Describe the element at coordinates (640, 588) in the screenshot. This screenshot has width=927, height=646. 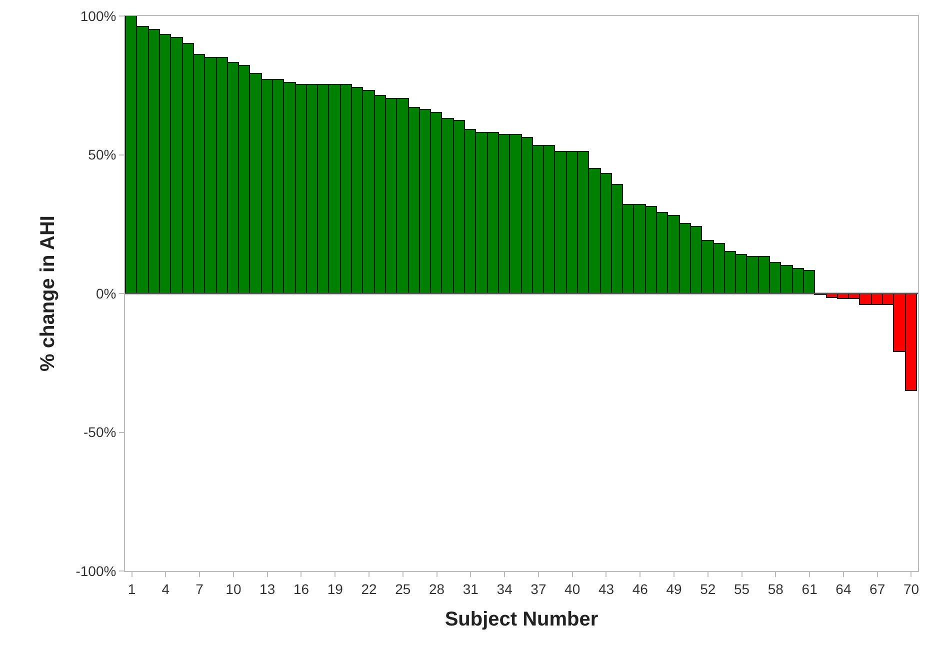
I see `x-tick-label: 46` at that location.